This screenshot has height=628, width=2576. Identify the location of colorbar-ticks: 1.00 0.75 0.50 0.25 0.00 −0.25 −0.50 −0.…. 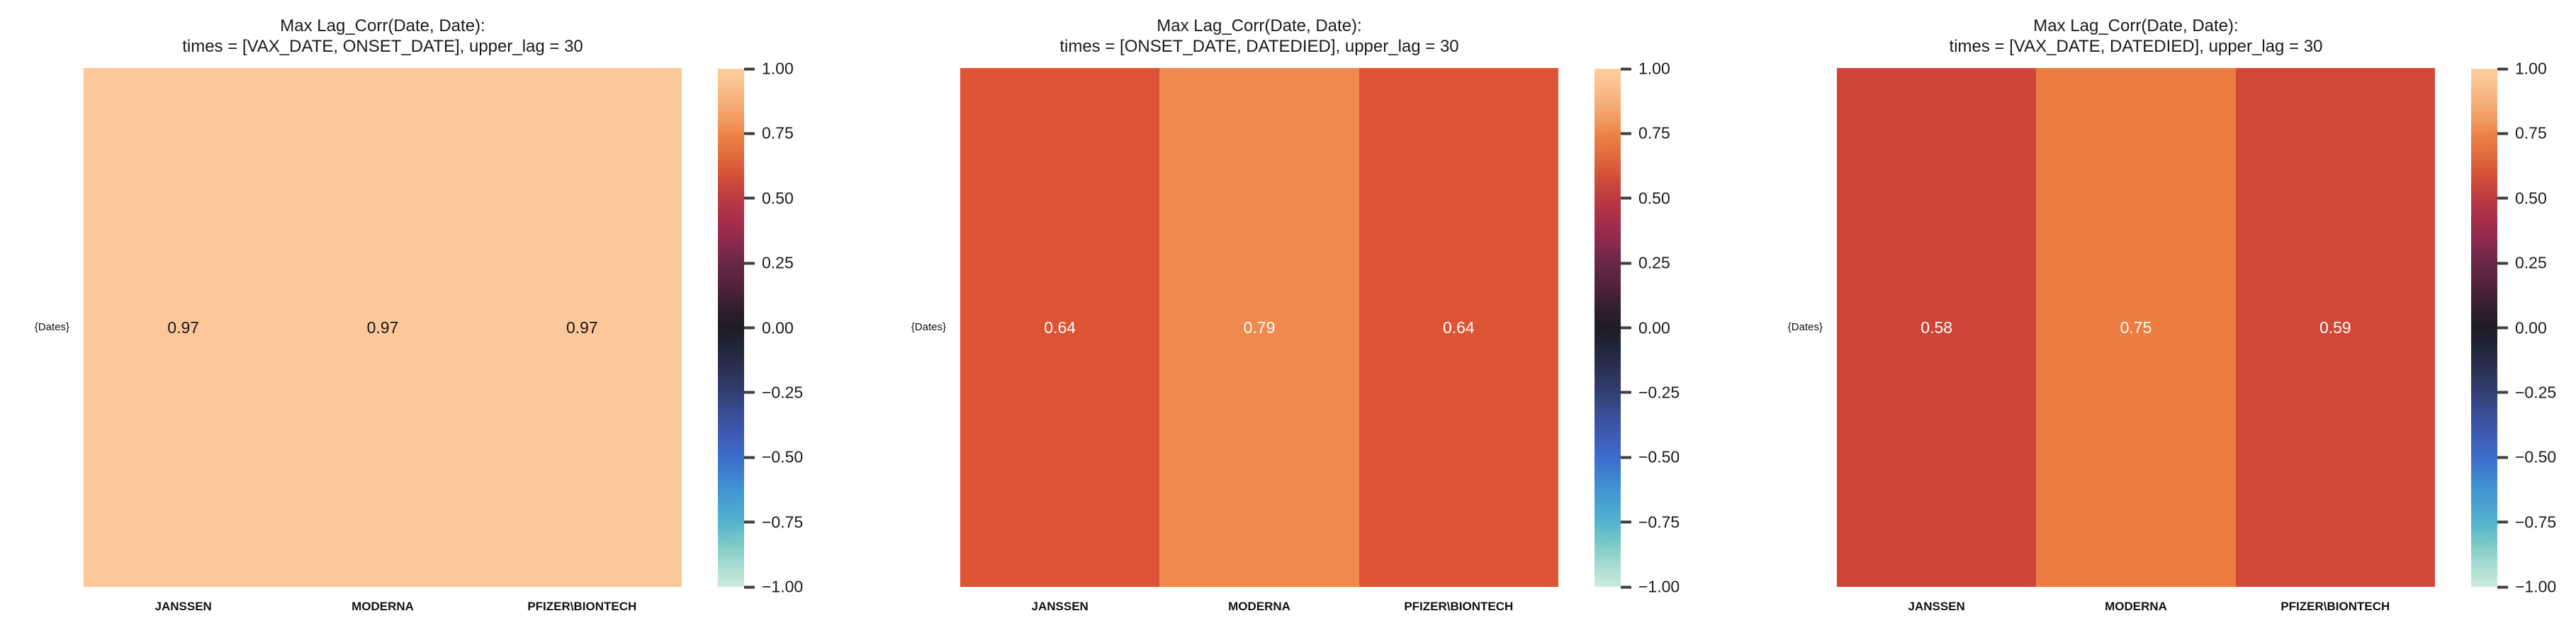
(1660, 328).